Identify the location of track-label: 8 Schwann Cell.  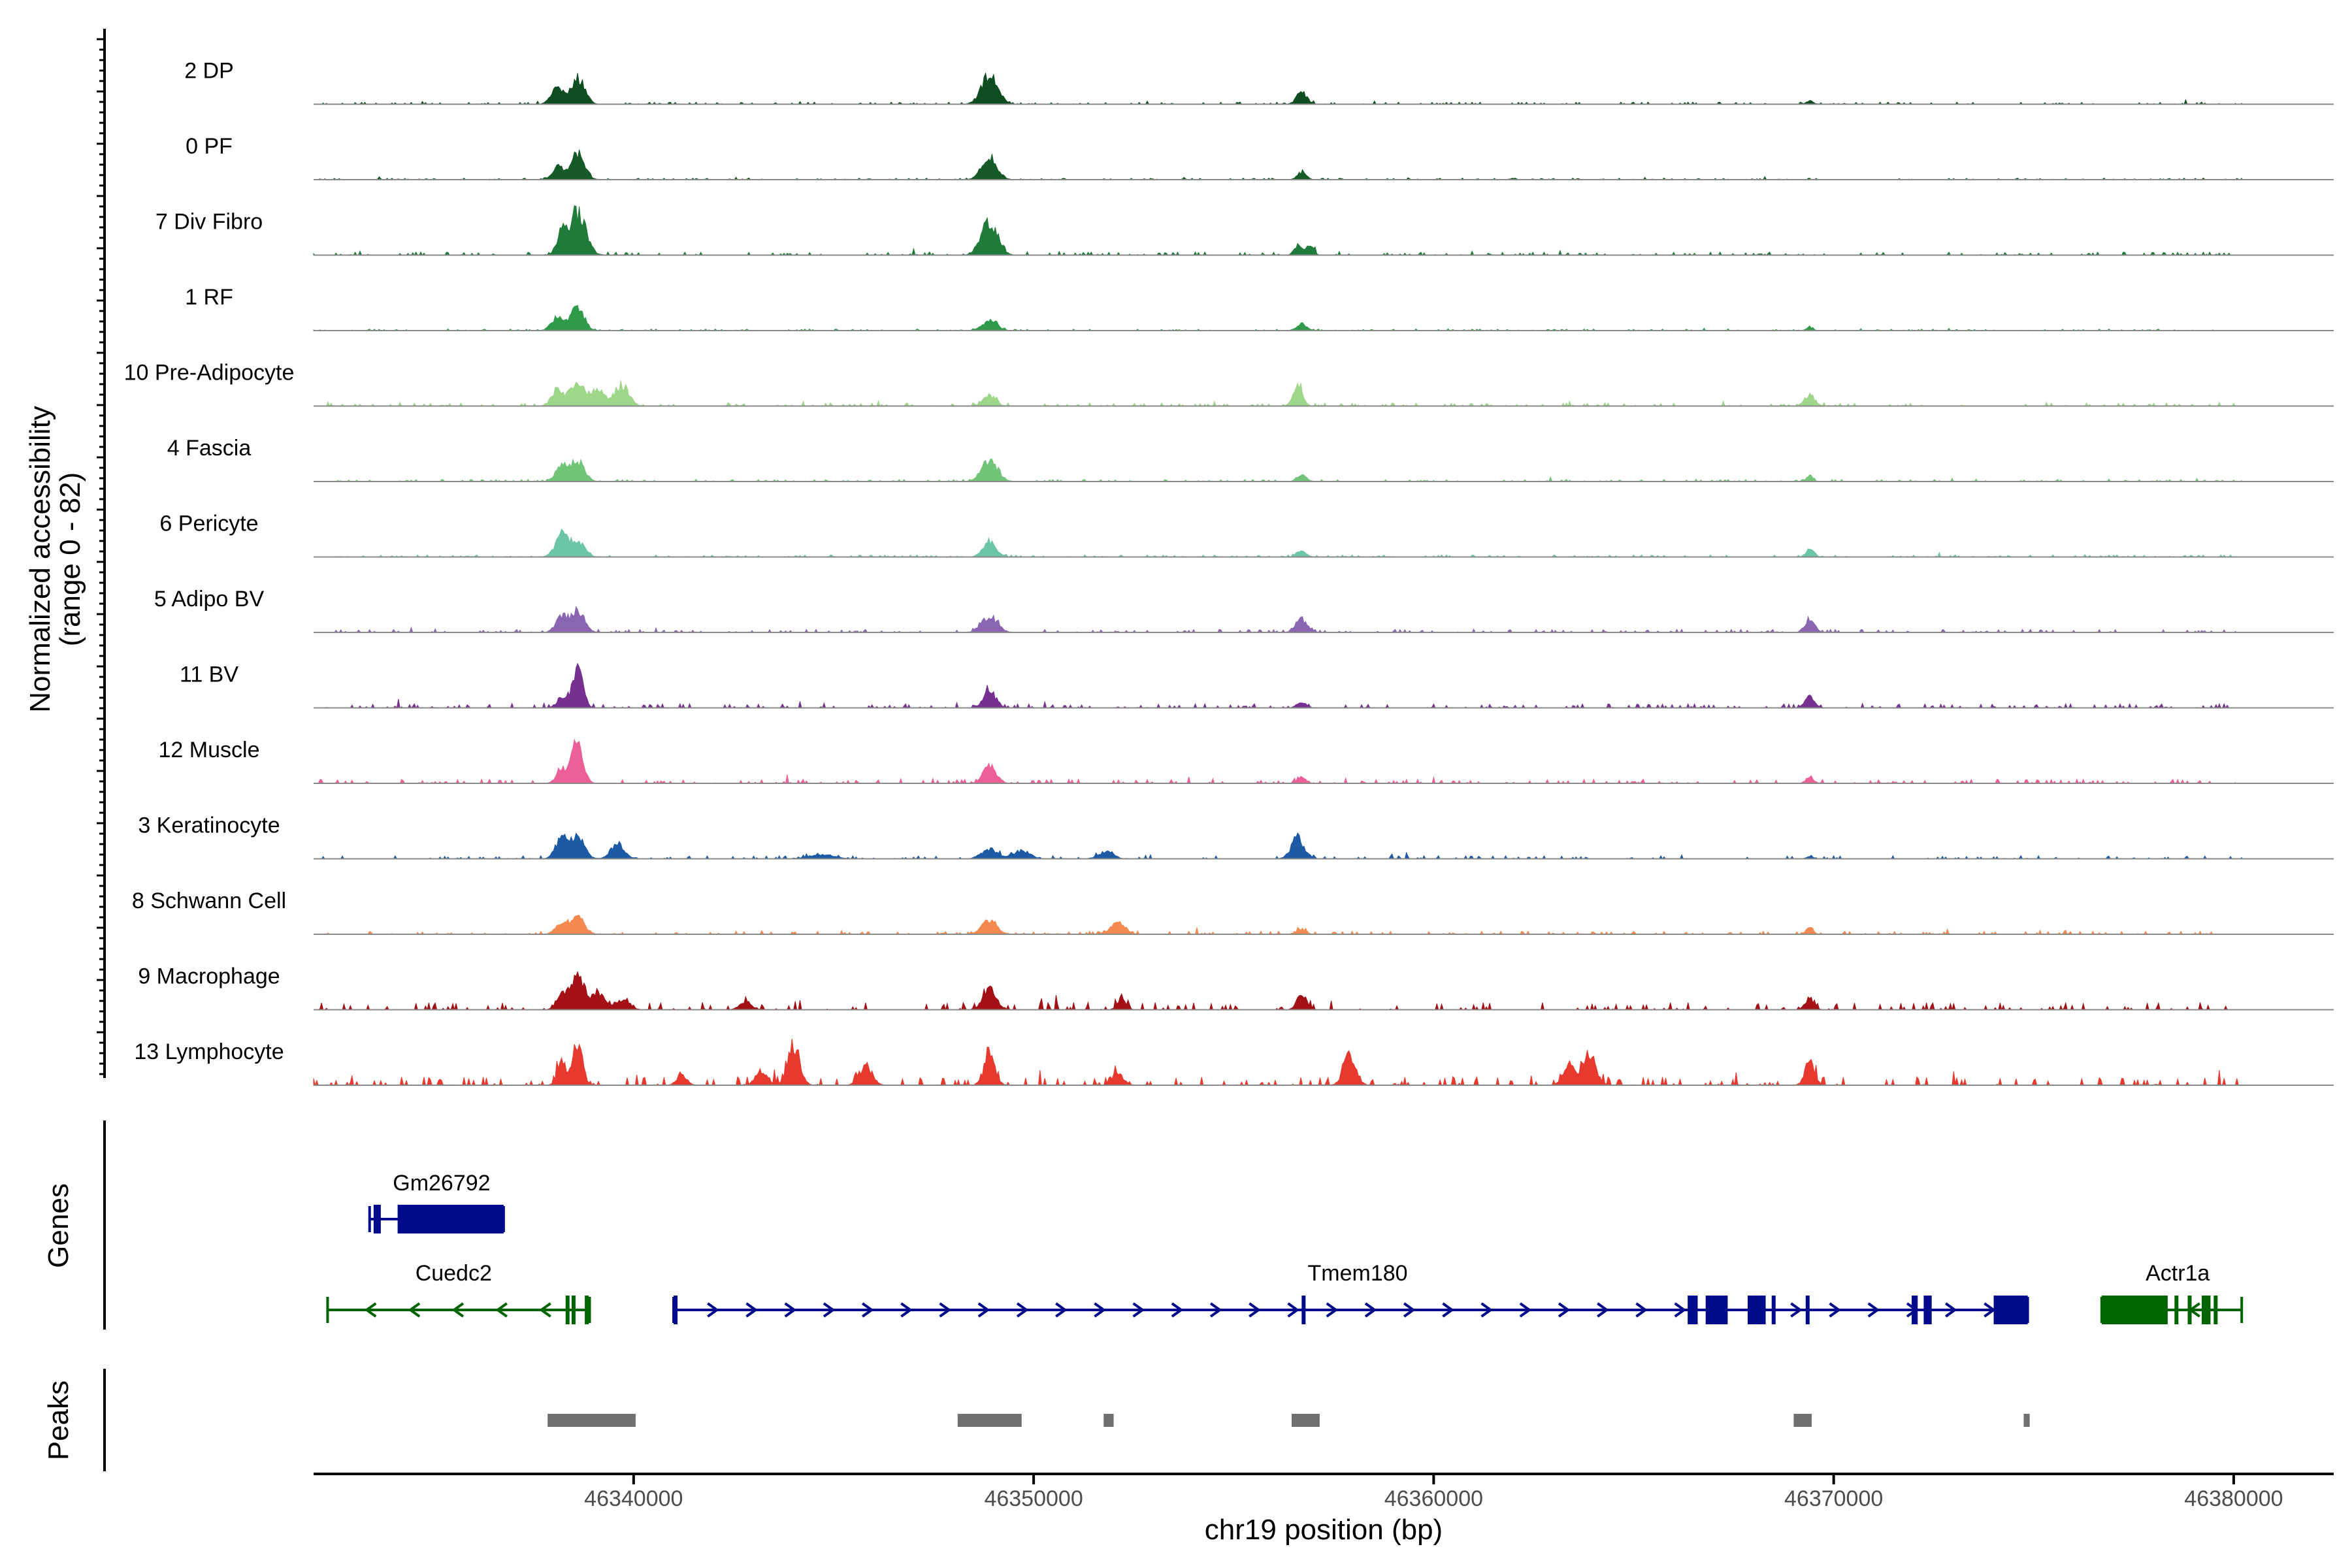
(209, 901).